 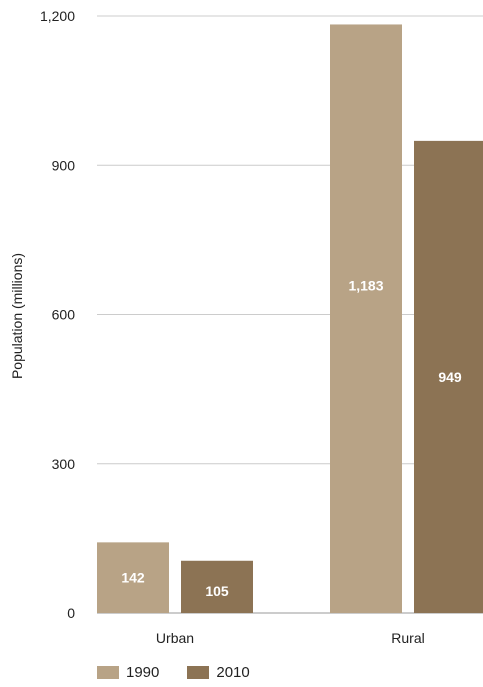 I want to click on bar-value-label-urban-2010: 105, so click(x=217, y=591).